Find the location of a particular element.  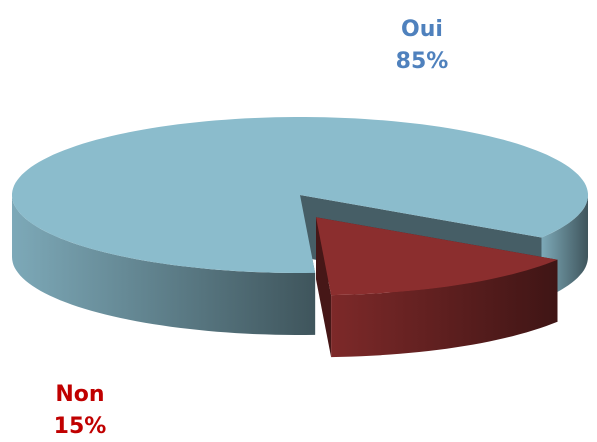

slice-value-label: 85% is located at coordinates (422, 61).